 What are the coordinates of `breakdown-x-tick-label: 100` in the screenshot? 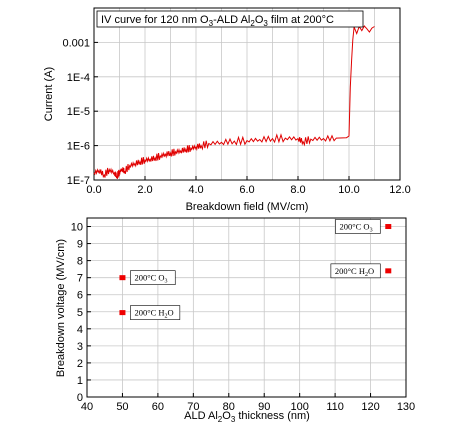 It's located at (299, 407).